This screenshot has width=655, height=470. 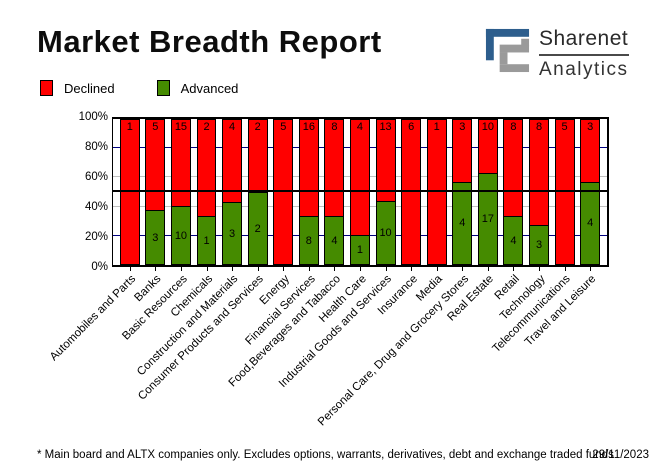 I want to click on y-axis-label: 60%, so click(x=96, y=176).